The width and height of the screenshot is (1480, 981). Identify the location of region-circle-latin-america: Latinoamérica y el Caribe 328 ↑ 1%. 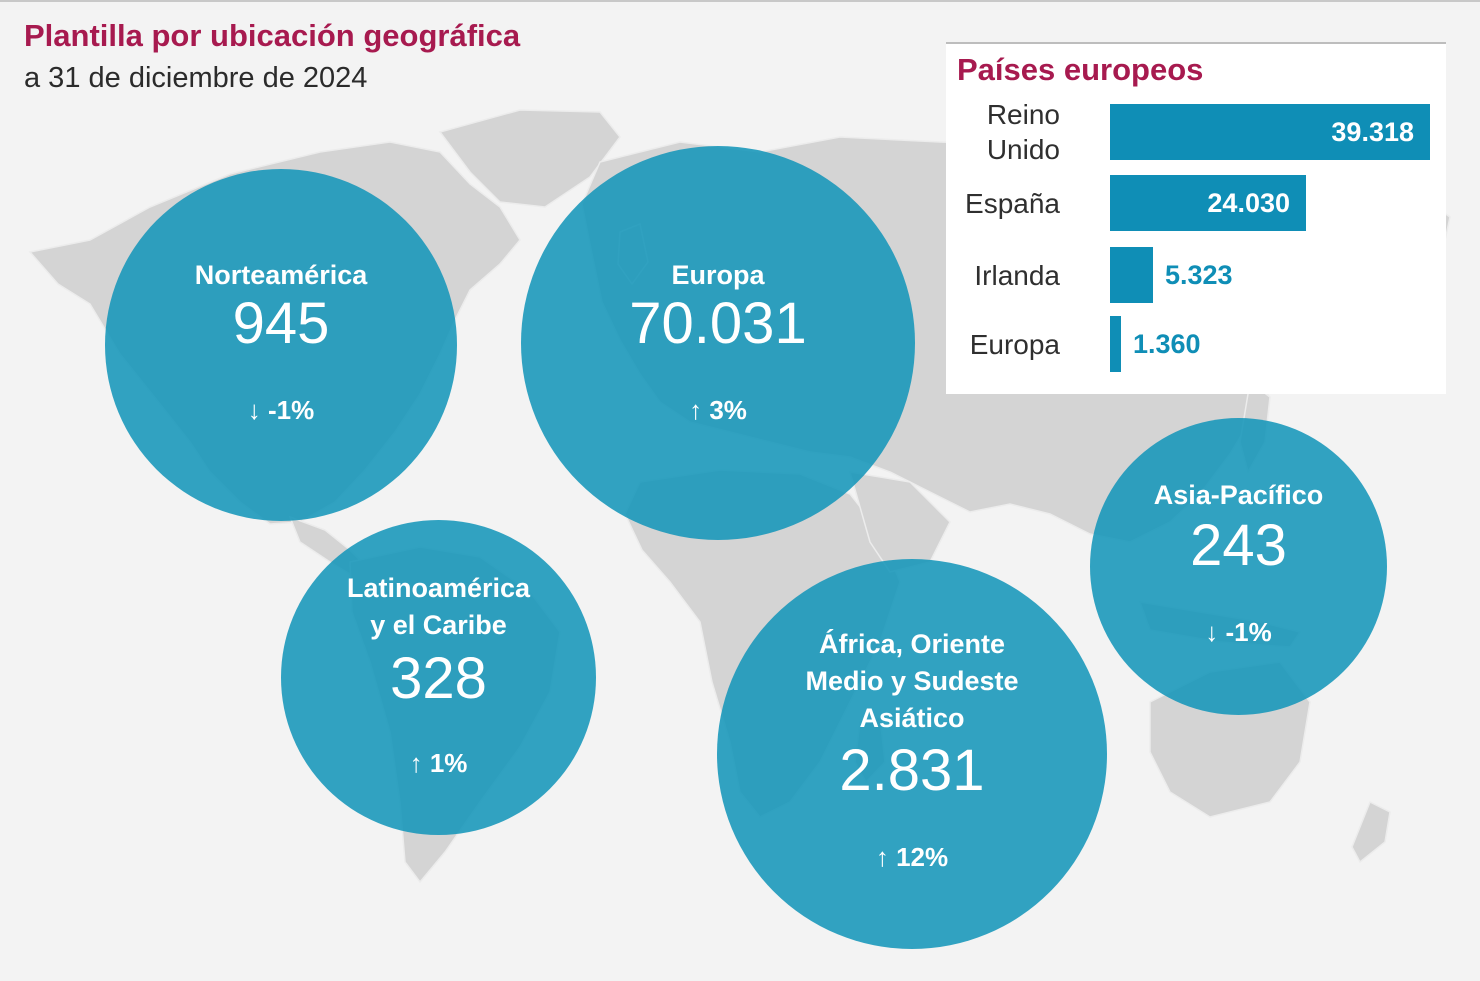
(438, 677).